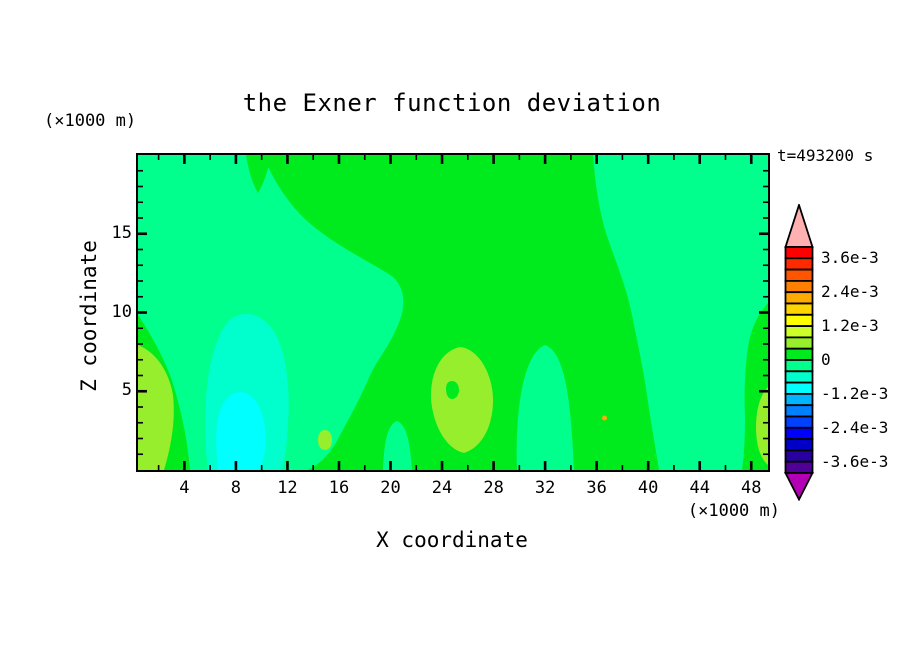 This screenshot has height=654, width=904. What do you see at coordinates (850, 292) in the screenshot?
I see `colorbar-tick-label: 2.4e-3` at bounding box center [850, 292].